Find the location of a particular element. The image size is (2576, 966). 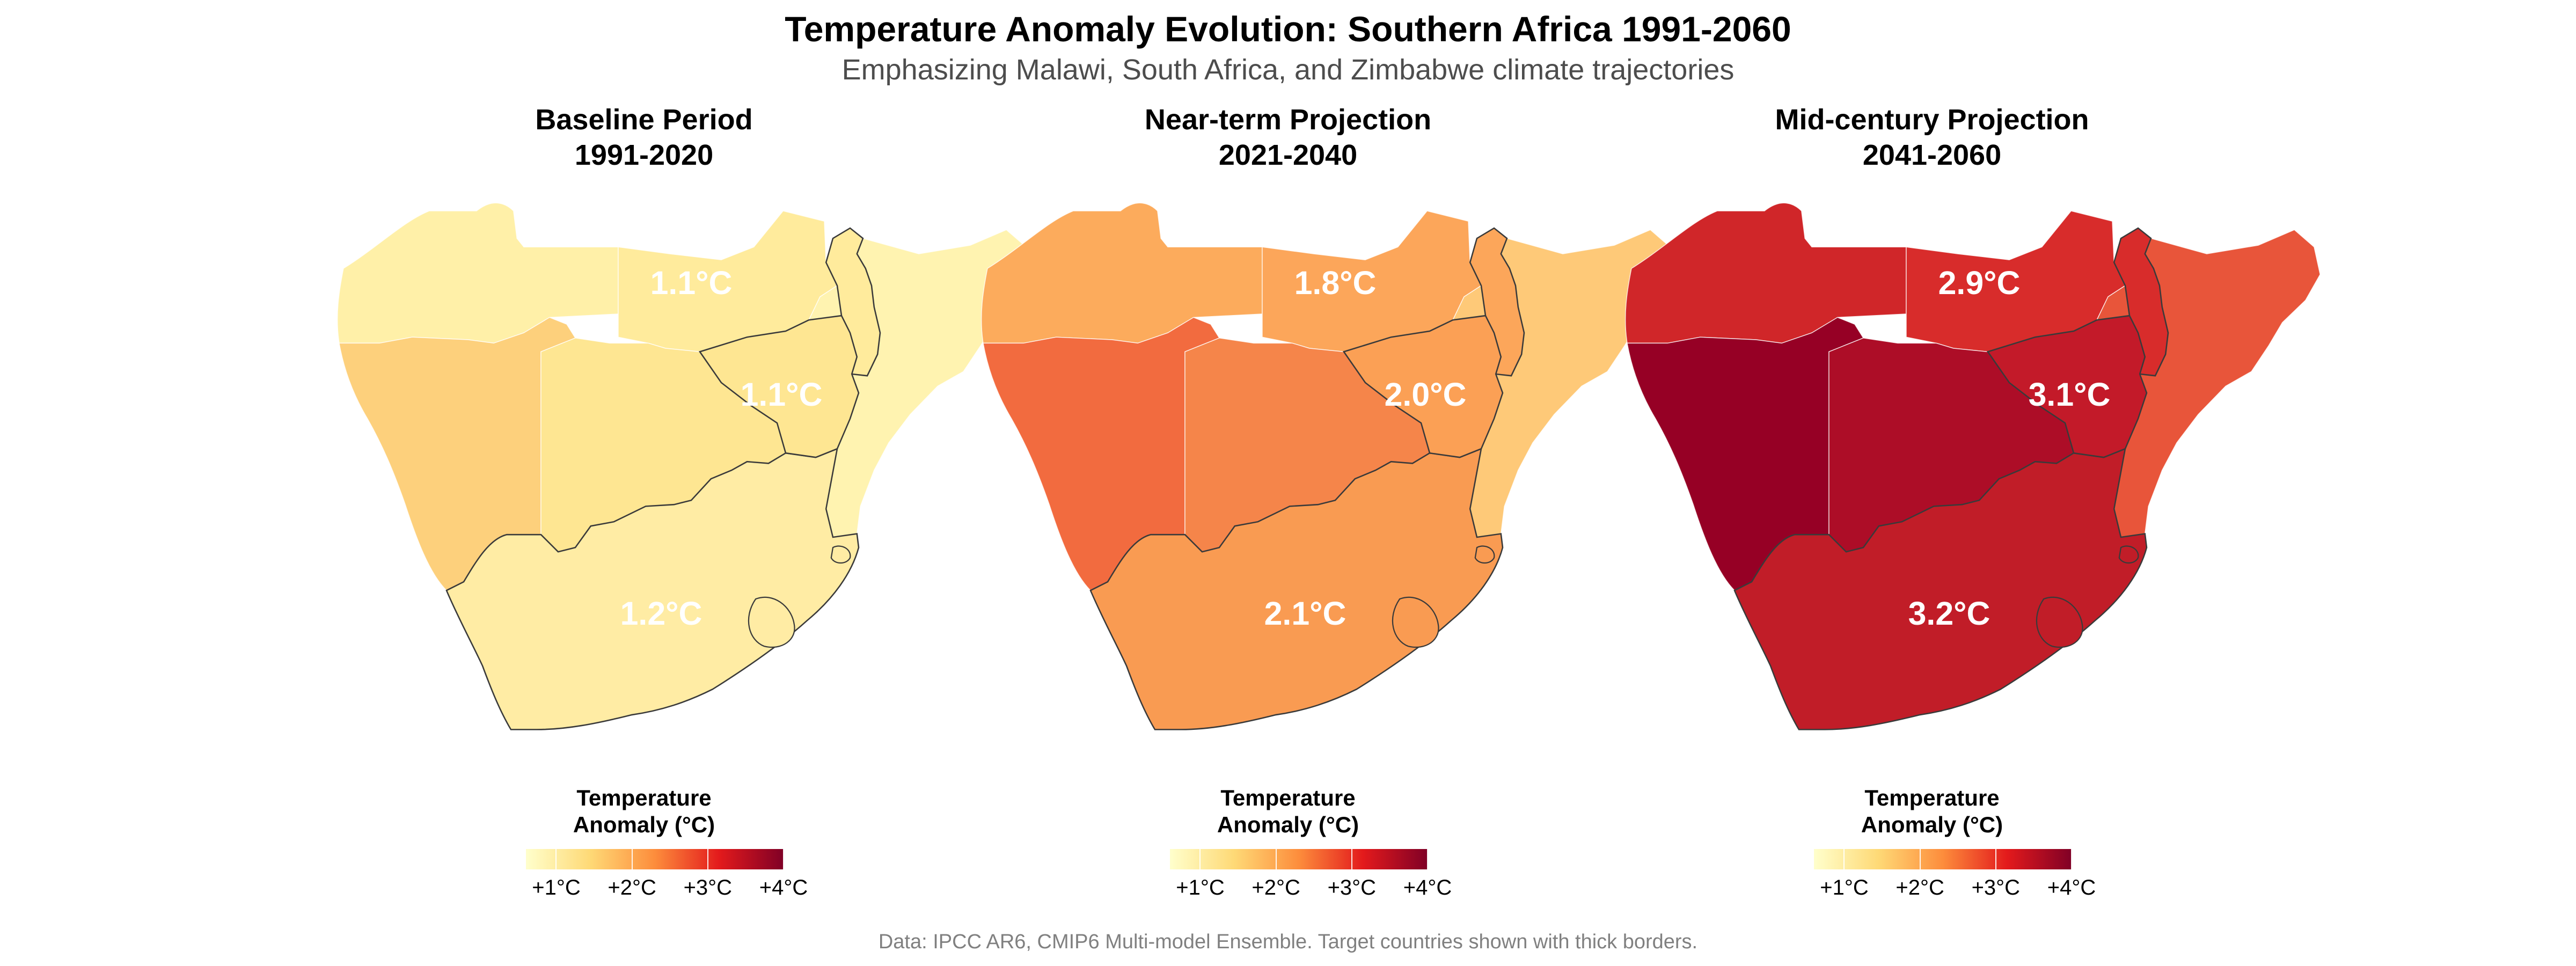

panel-title-name: Baseline Period is located at coordinates (644, 120).